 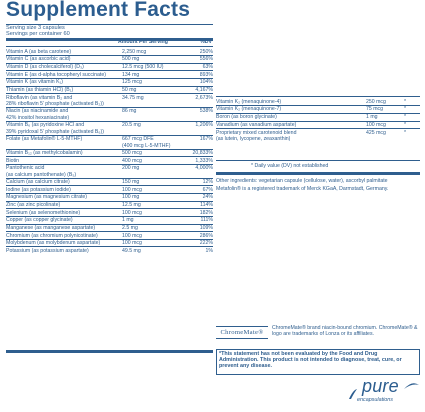 I want to click on nutrient-name: Chromium (as chromium polynicotinate), so click(x=52, y=236).